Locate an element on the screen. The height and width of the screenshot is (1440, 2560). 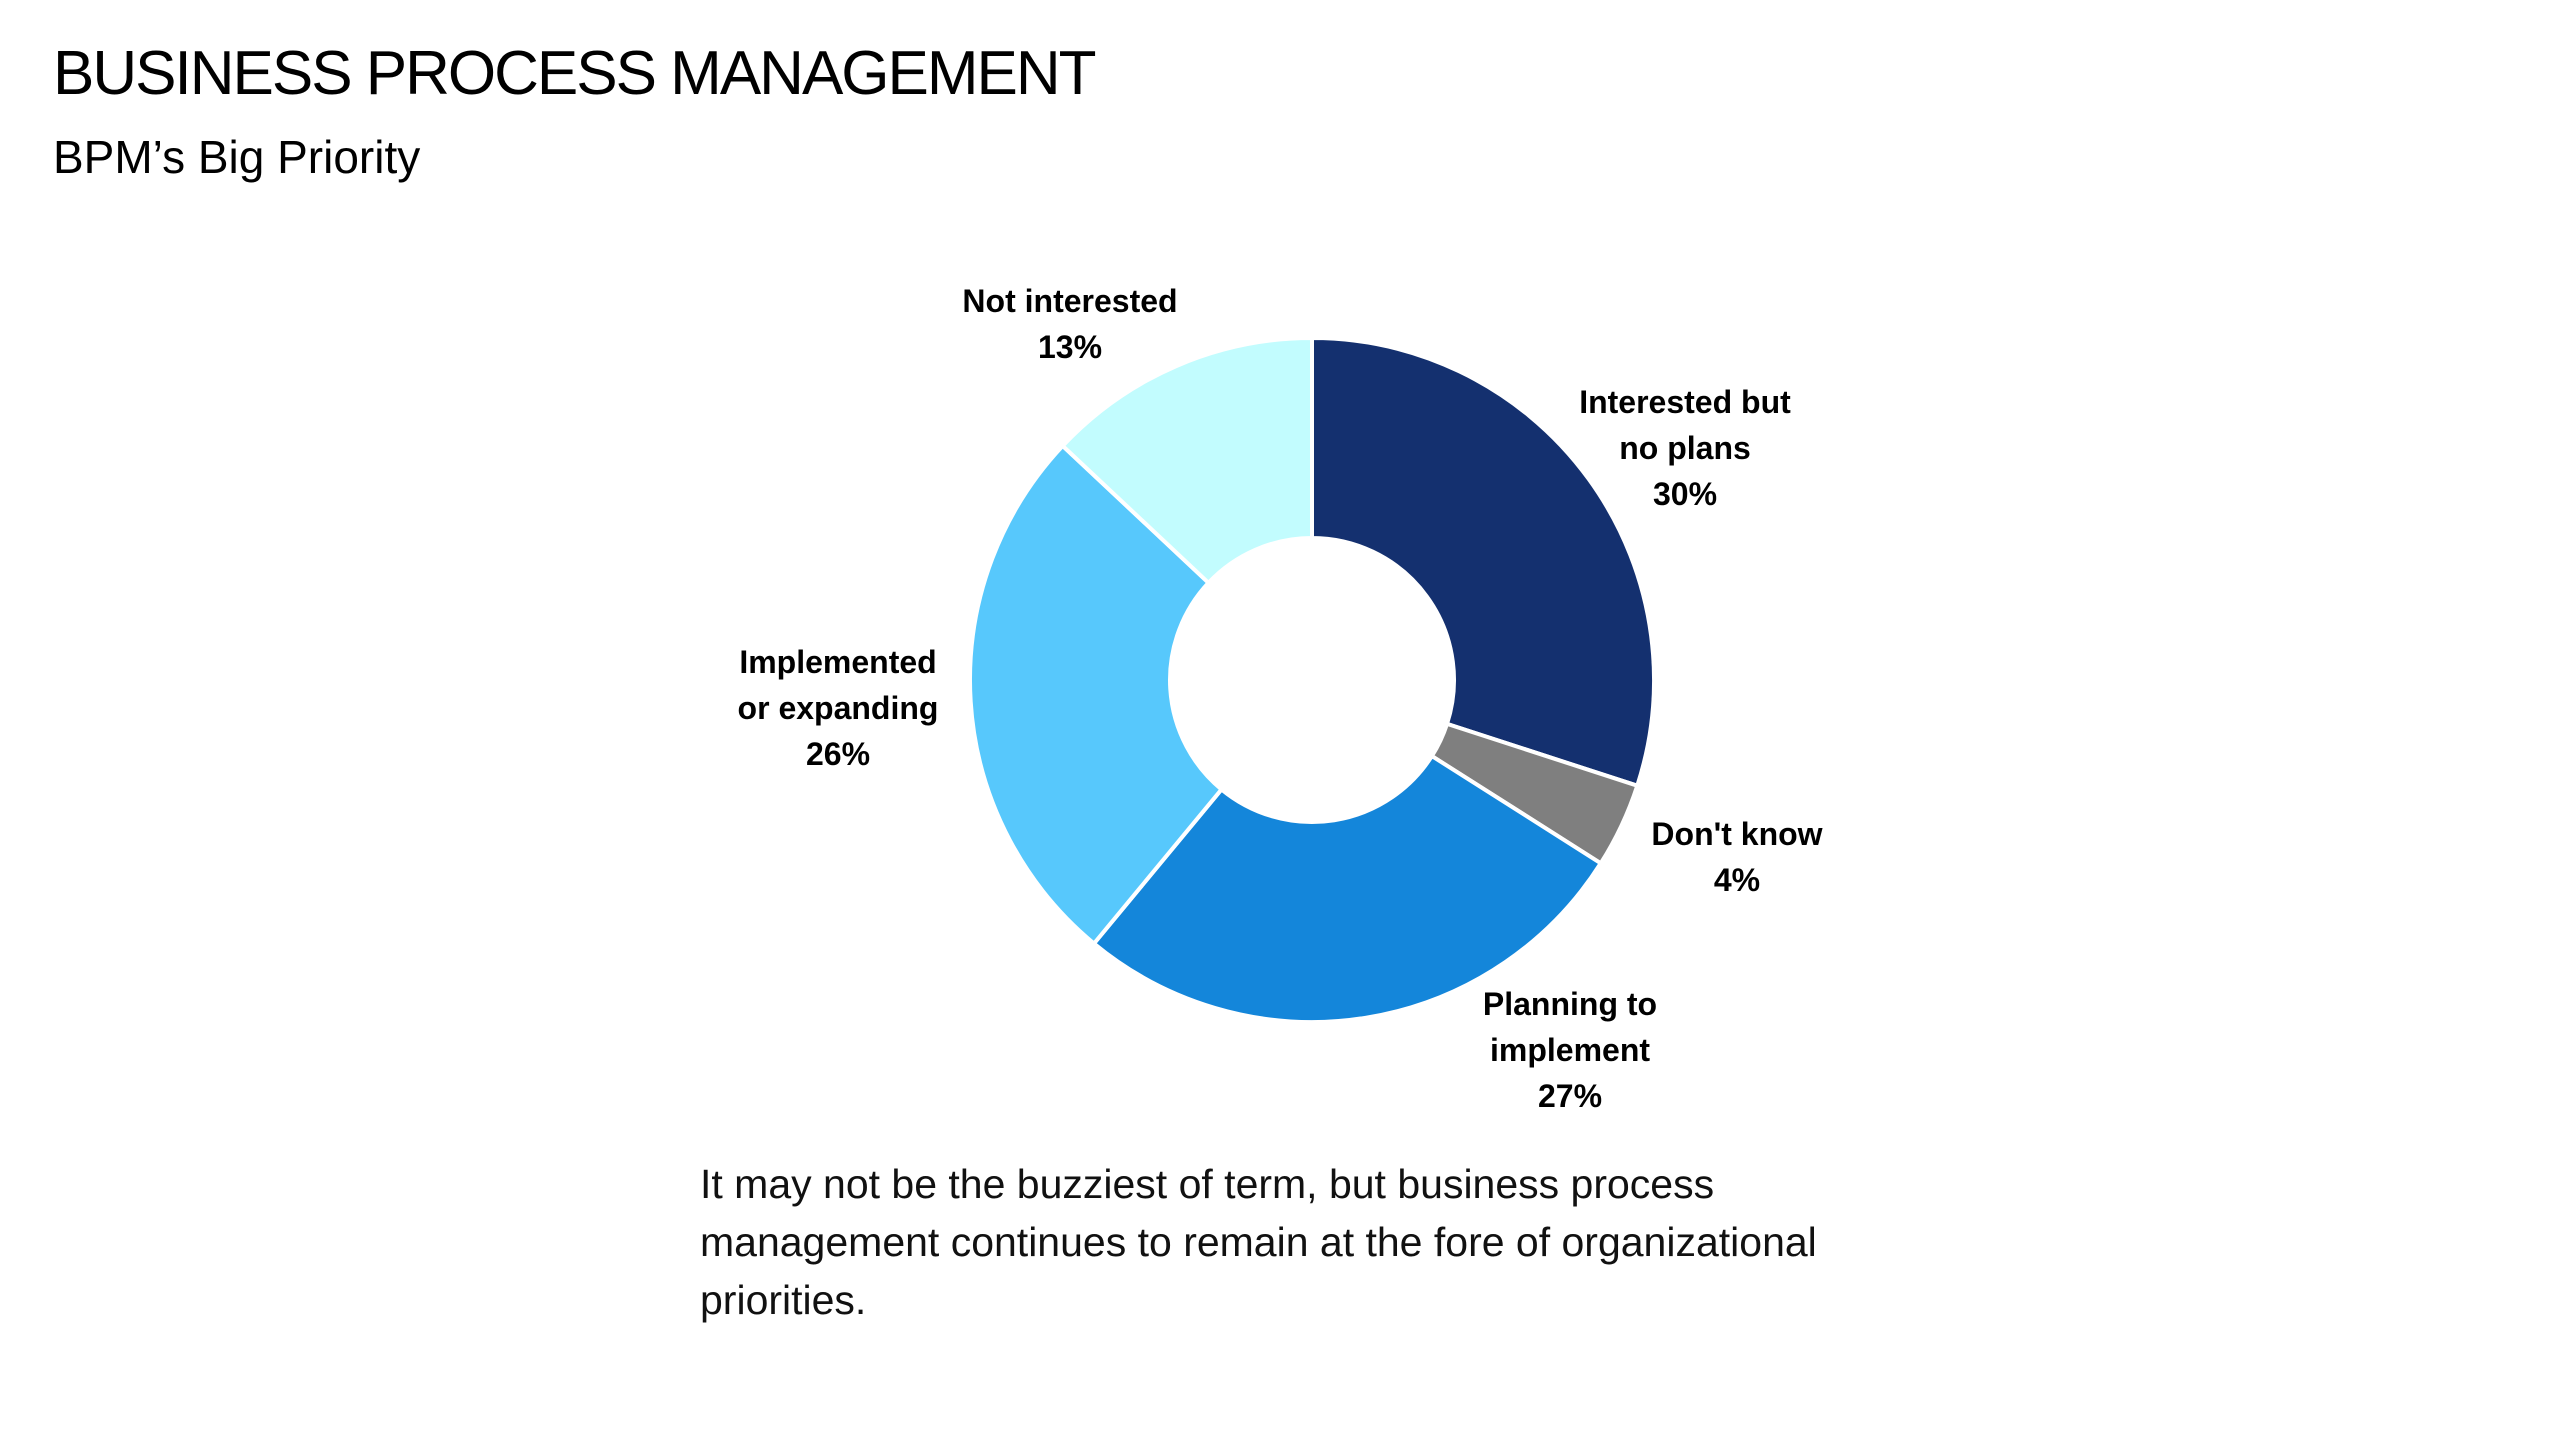
data-label-category: Not interested is located at coordinates (1069, 301).